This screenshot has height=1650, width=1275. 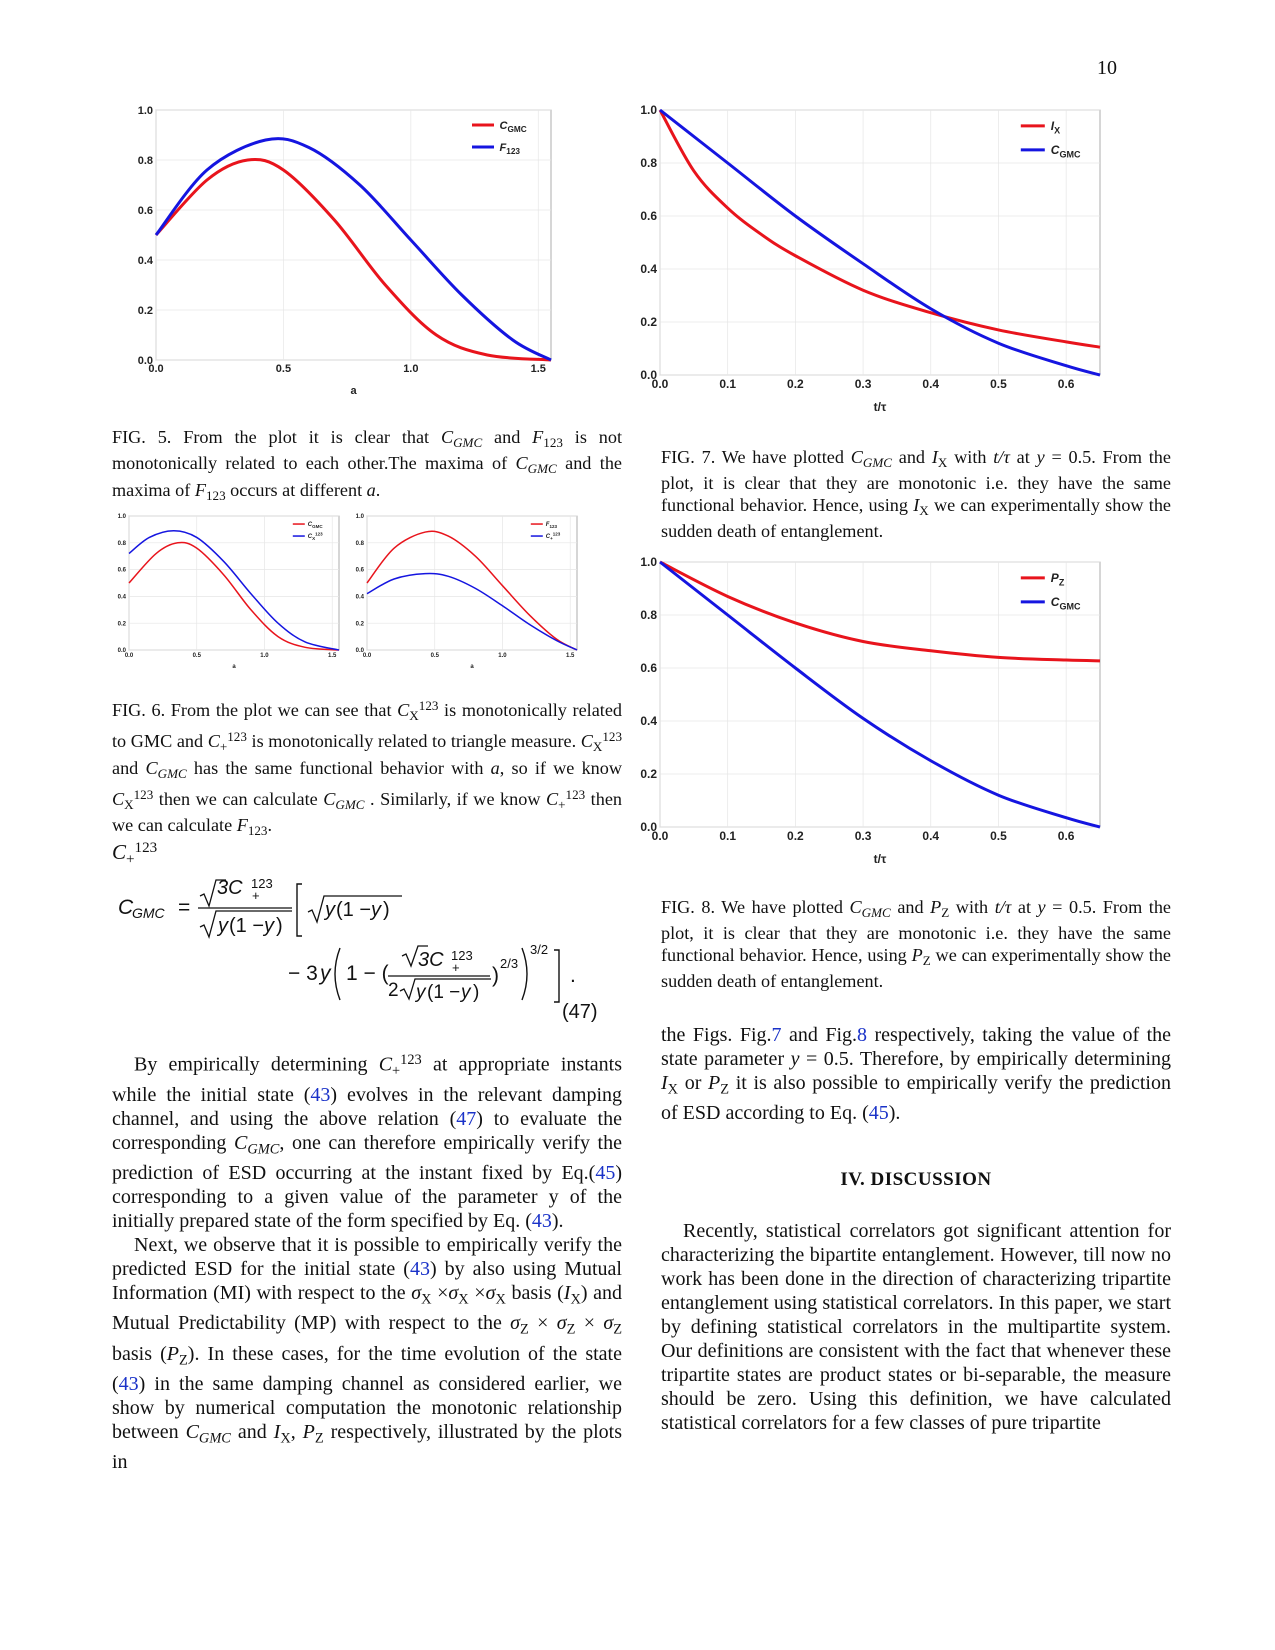 I want to click on cap-text: then we can calculate, so click(x=367, y=812).